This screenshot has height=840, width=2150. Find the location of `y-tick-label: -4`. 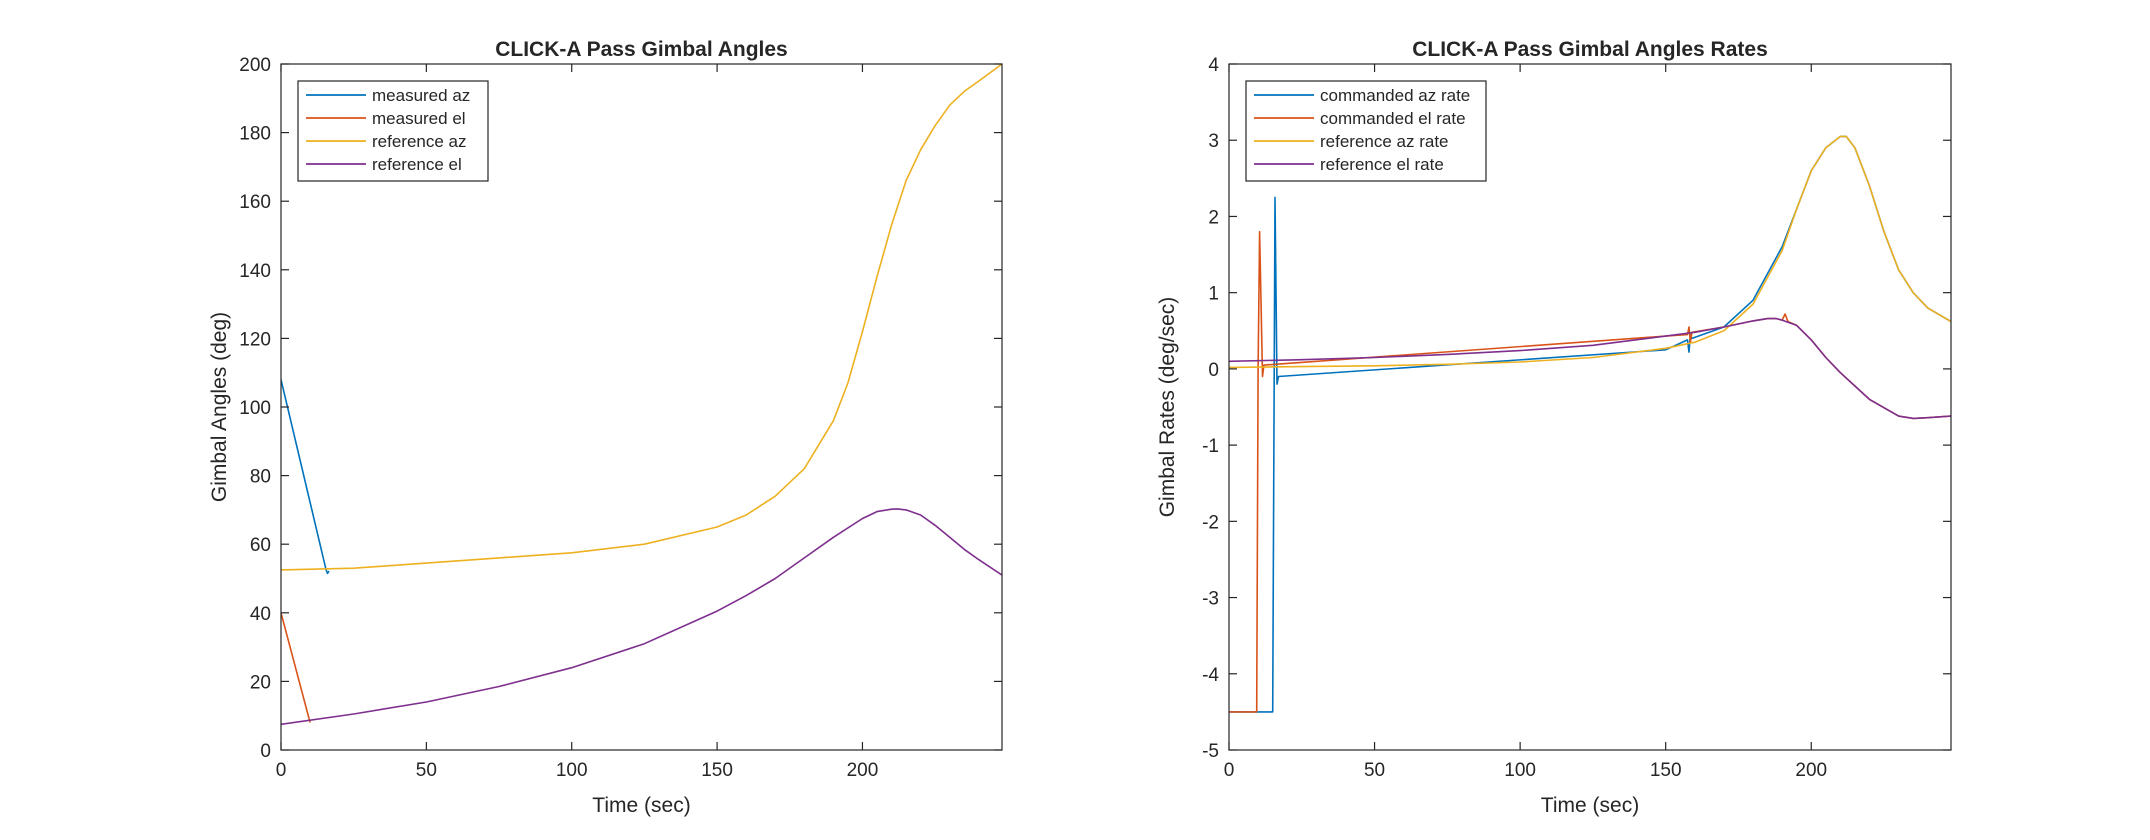

y-tick-label: -4 is located at coordinates (1210, 675).